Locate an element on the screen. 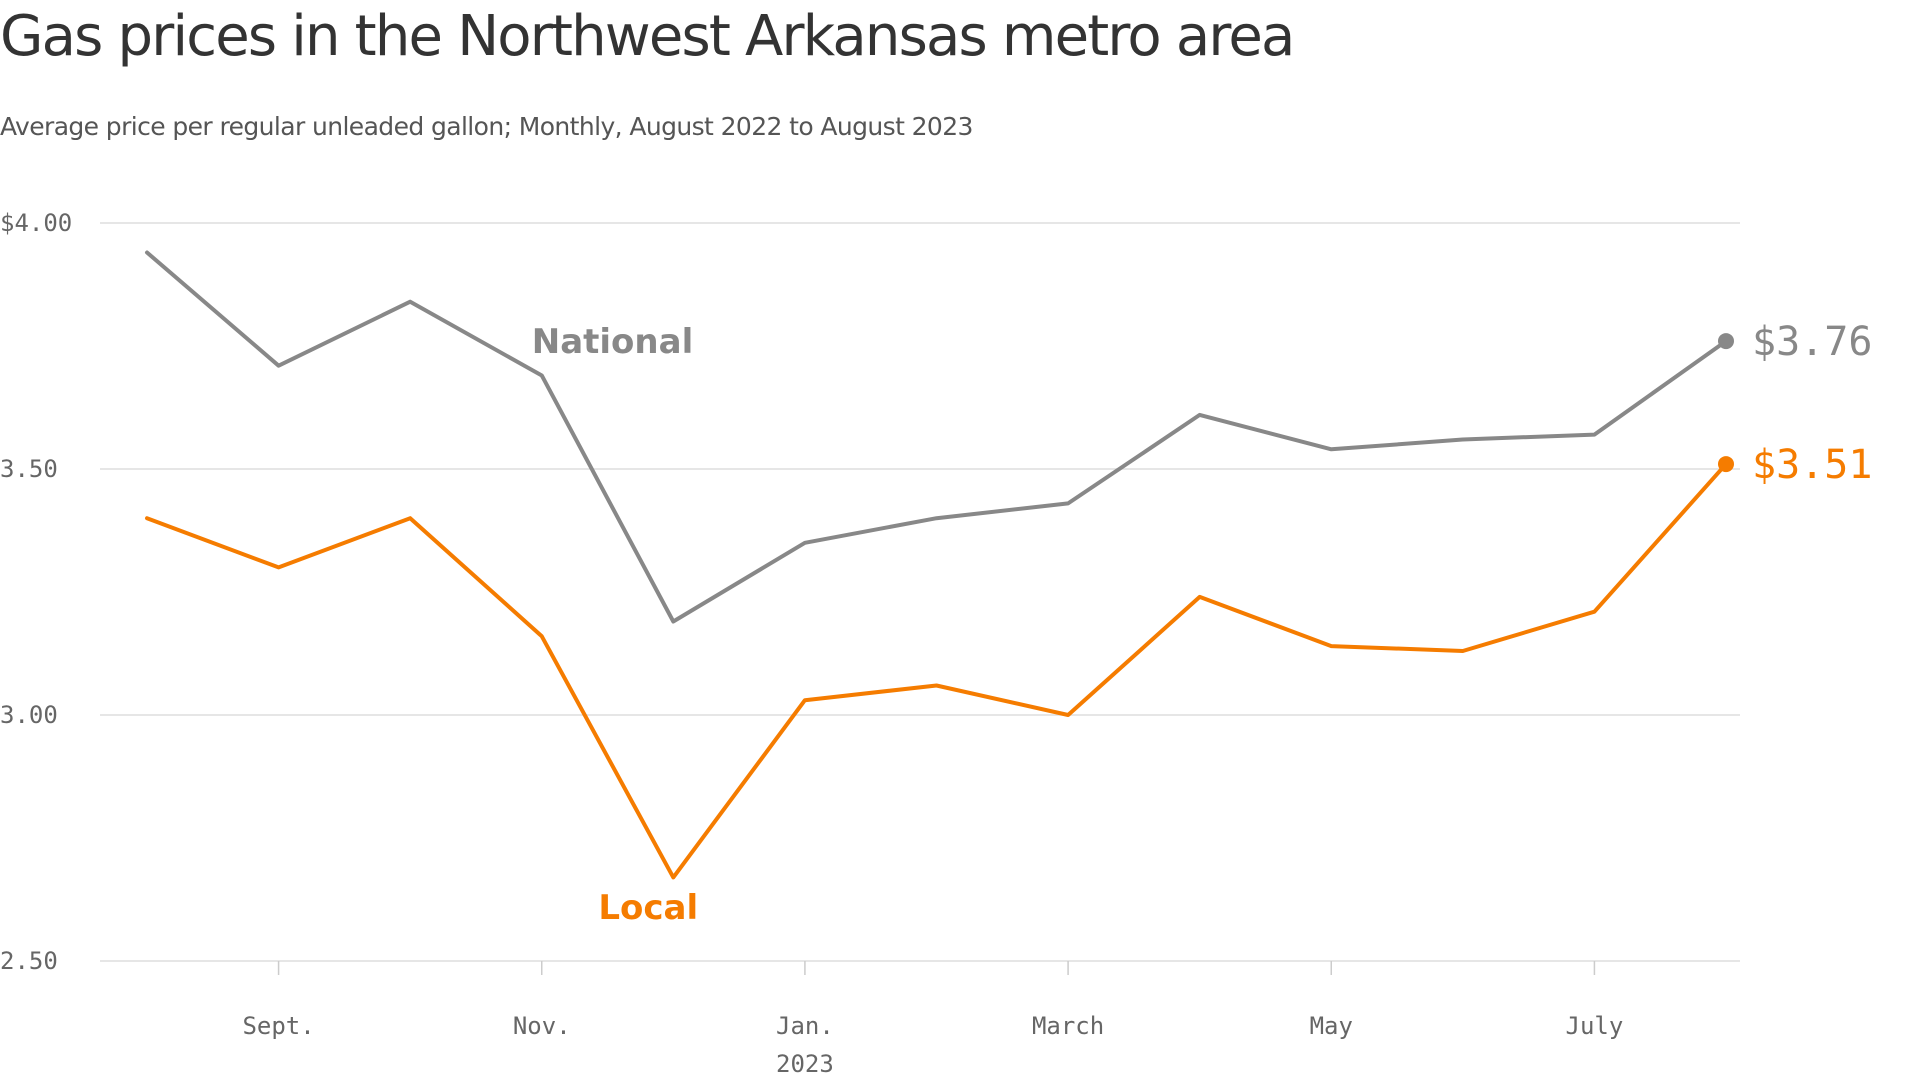  x-tick-label: May is located at coordinates (1331, 1026).